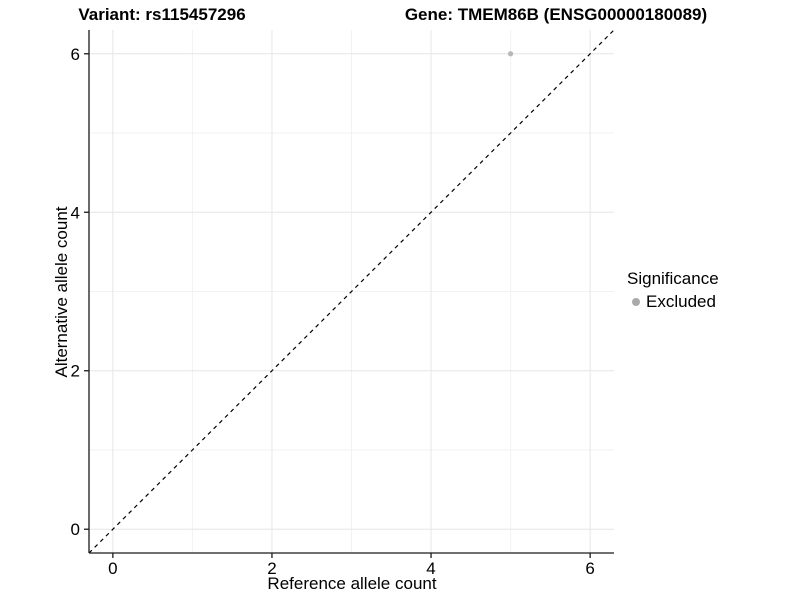  Describe the element at coordinates (681, 301) in the screenshot. I see `legend-entry-label: Excluded` at that location.